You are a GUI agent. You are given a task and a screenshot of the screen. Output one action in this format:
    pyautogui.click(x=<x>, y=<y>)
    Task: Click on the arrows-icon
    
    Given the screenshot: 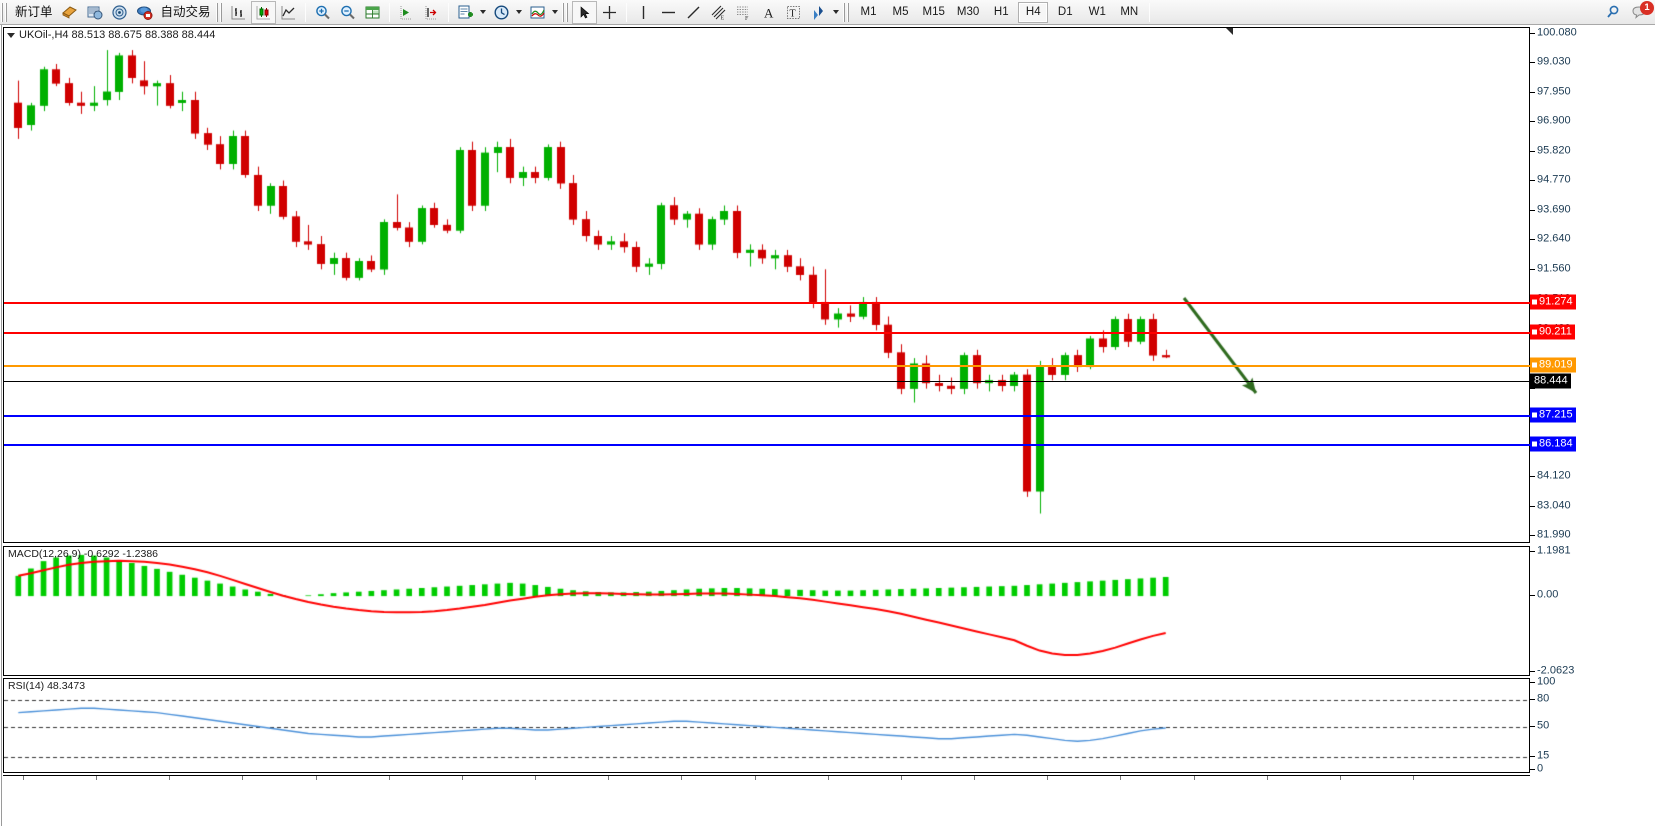 What is the action you would take?
    pyautogui.click(x=818, y=12)
    